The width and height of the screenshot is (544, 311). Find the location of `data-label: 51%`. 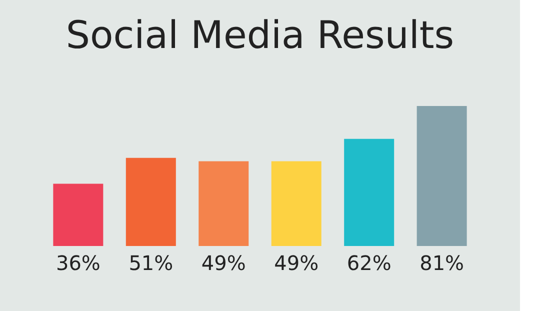

data-label: 51% is located at coordinates (151, 263).